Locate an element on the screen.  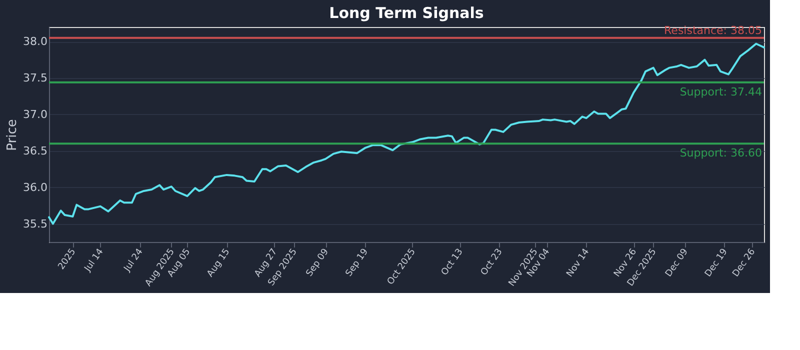
y-tick-label: 36.0 is located at coordinates (35, 187).